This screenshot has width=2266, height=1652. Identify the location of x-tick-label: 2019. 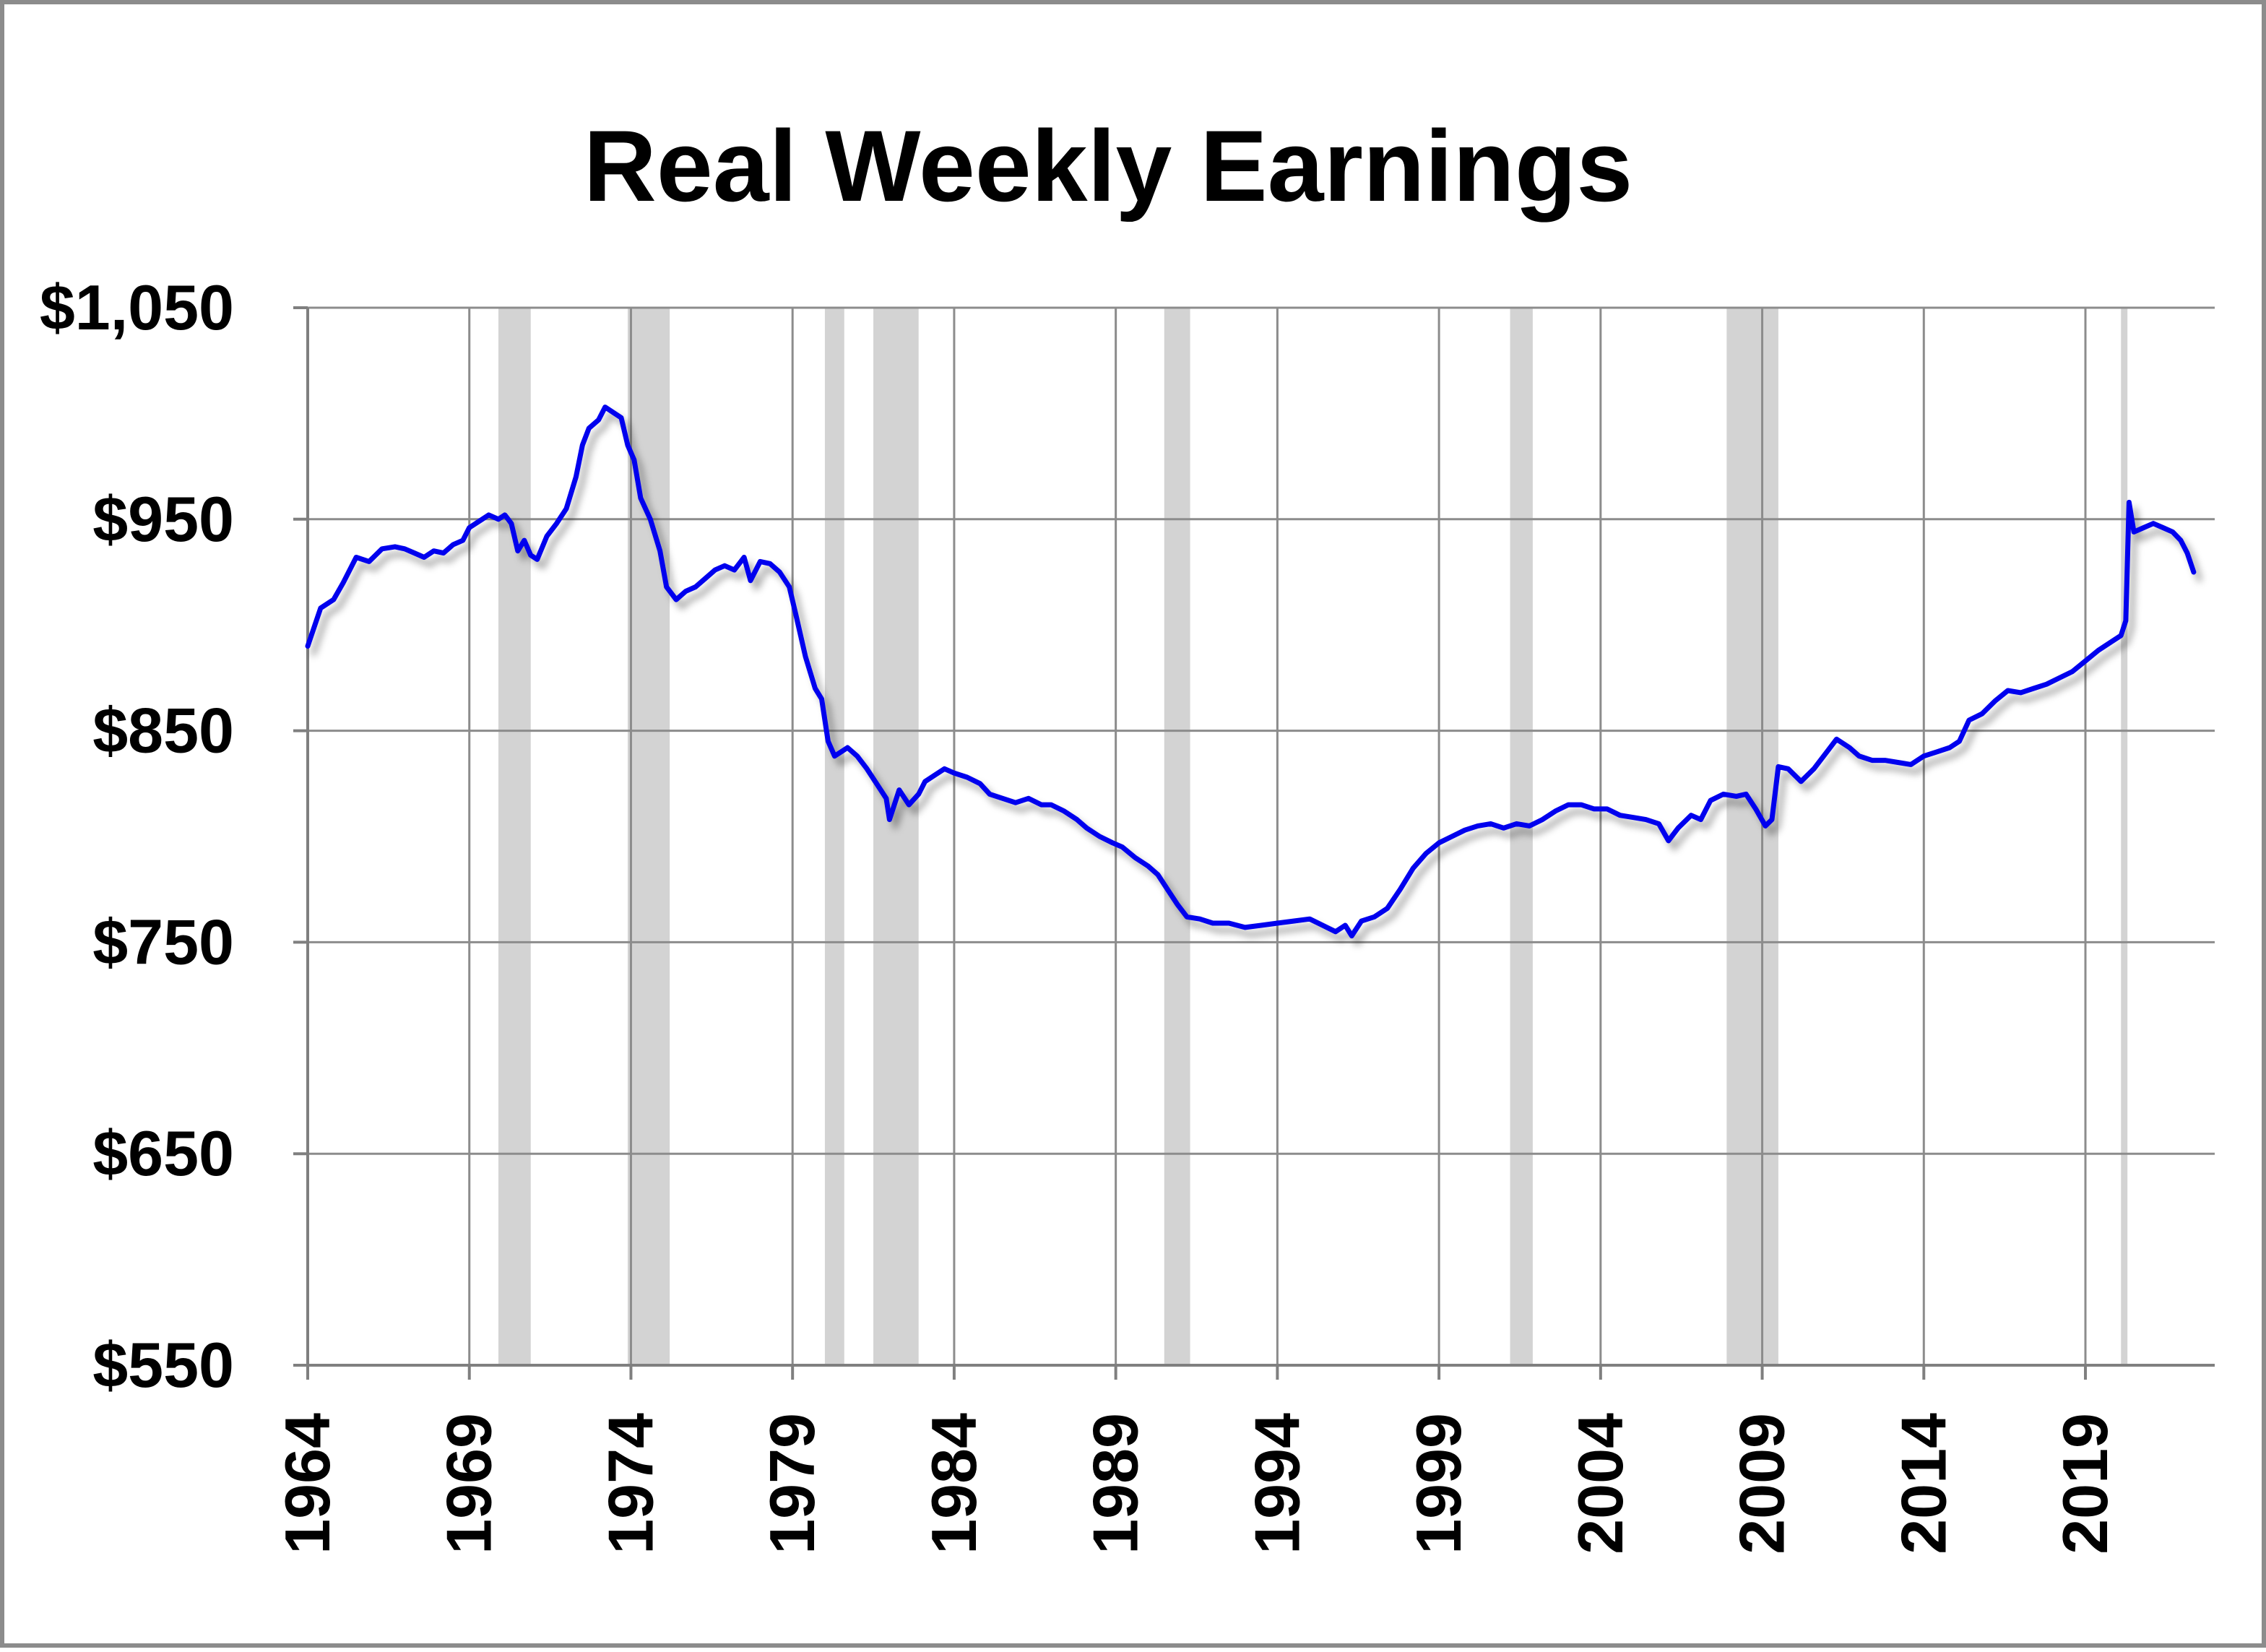
(2085, 1483).